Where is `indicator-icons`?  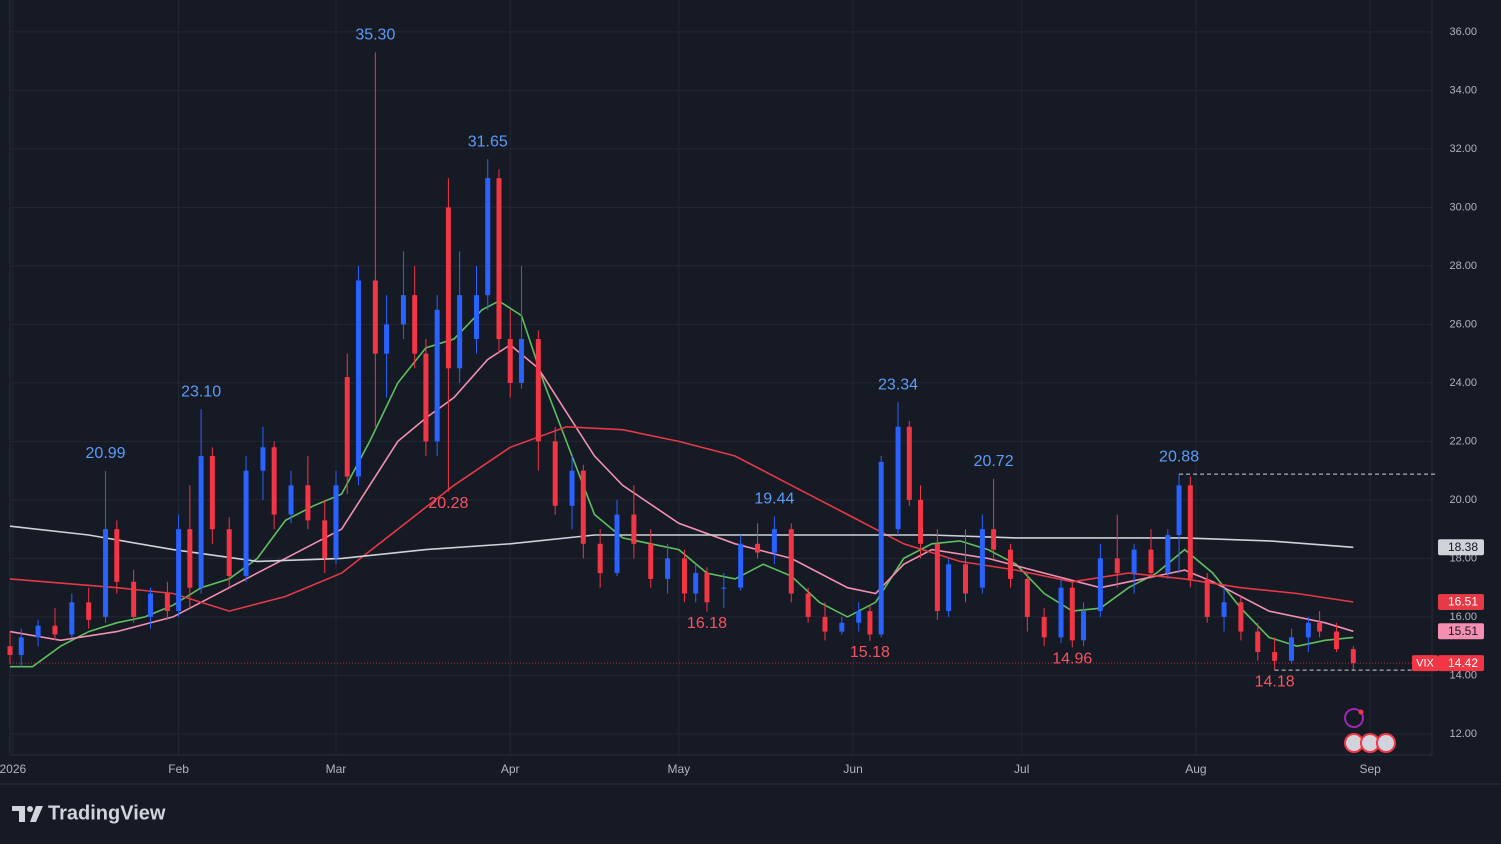 indicator-icons is located at coordinates (1370, 730).